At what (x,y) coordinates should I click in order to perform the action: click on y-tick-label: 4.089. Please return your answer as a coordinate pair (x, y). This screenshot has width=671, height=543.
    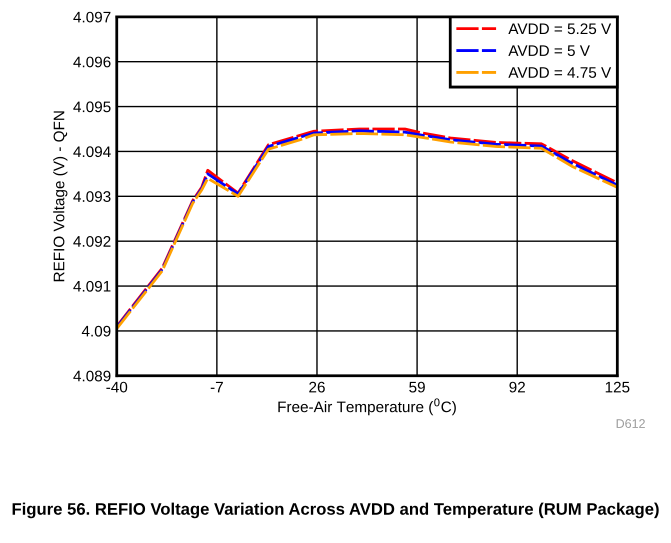
    Looking at the image, I should click on (91, 376).